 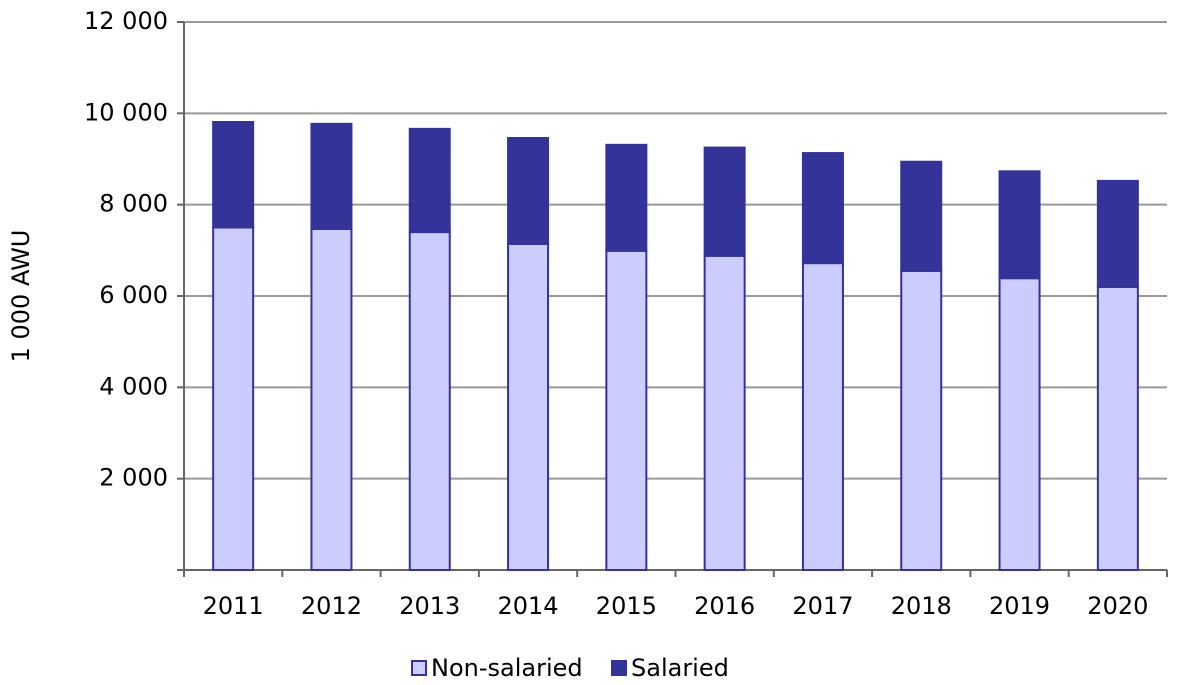 I want to click on y-tick-label: 6 000, so click(x=133, y=295).